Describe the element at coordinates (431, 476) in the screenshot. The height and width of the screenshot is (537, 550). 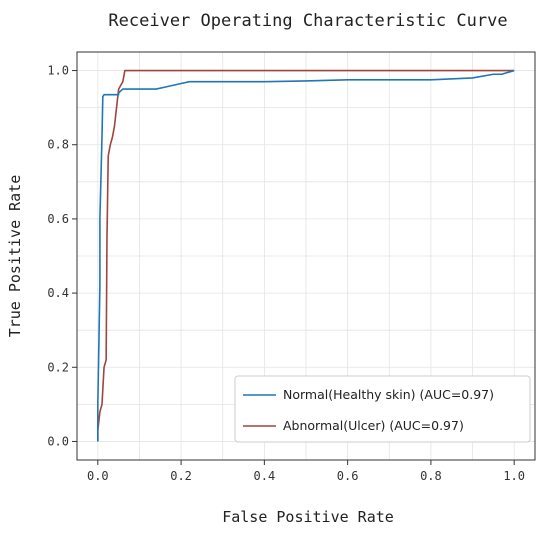
I see `x-tick-label: 0.8` at that location.